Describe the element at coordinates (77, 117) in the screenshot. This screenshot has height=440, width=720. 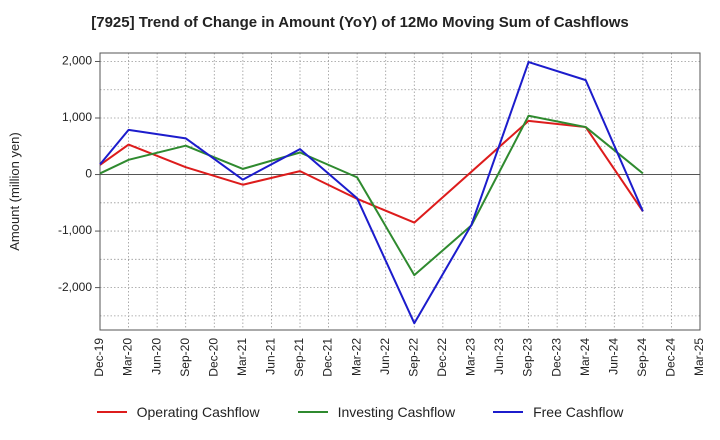
I see `y-tick-label: 1,000` at that location.